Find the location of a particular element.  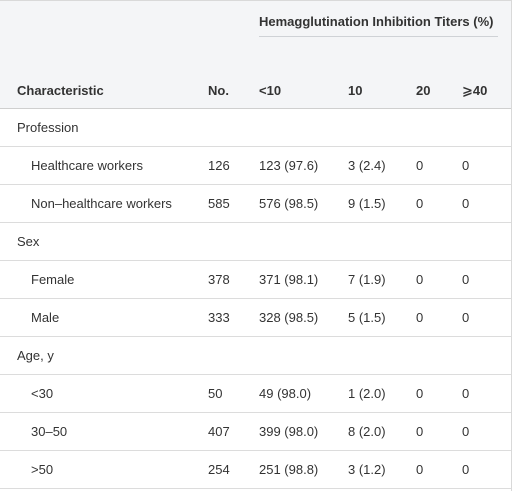

table-group-row: Sex is located at coordinates (255, 242).